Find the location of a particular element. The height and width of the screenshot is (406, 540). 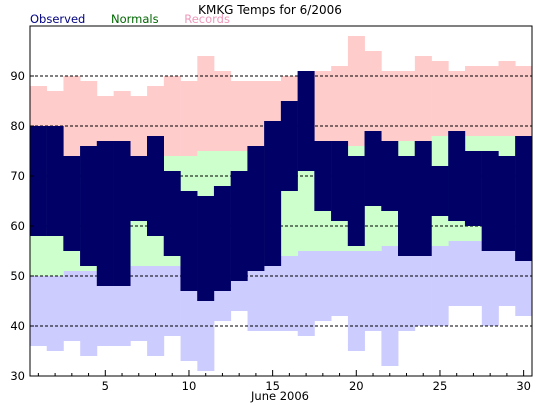

normal-band is located at coordinates (306, 198).